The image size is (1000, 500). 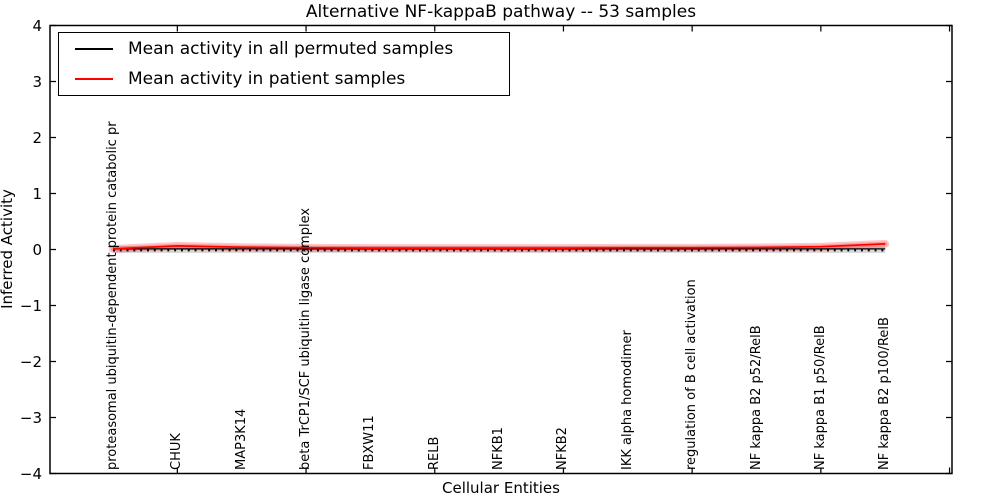 I want to click on entity-tick-label: MAP3K14, so click(x=241, y=439).